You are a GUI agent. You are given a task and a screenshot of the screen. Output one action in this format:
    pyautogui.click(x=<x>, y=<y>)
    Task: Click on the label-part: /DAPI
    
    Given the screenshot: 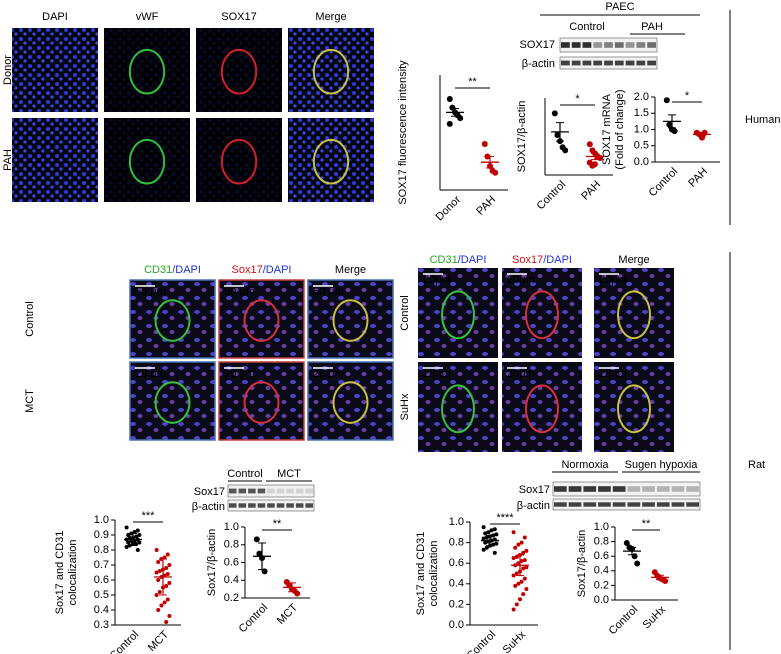 What is the action you would take?
    pyautogui.click(x=186, y=270)
    